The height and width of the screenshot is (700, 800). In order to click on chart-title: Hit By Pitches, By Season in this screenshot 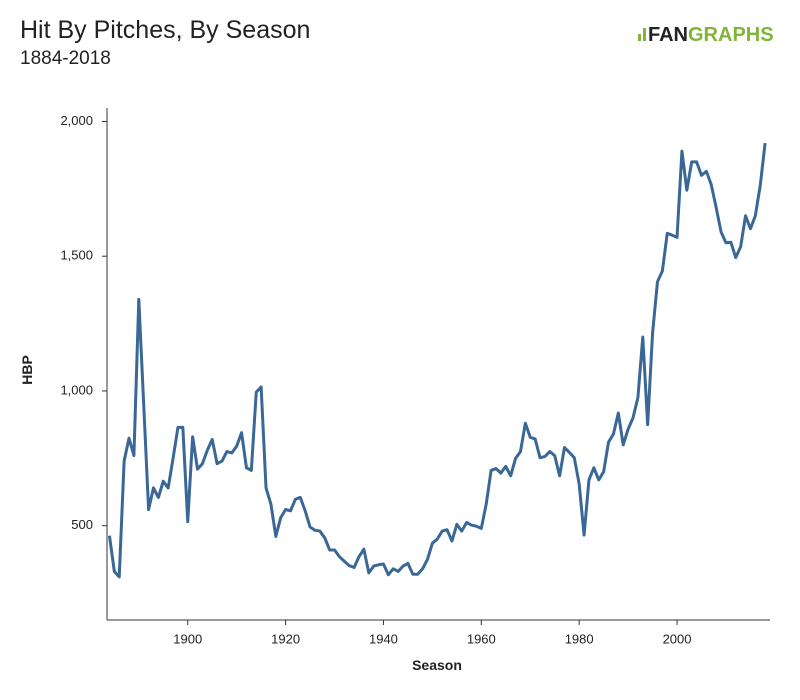, I will do `click(165, 30)`.